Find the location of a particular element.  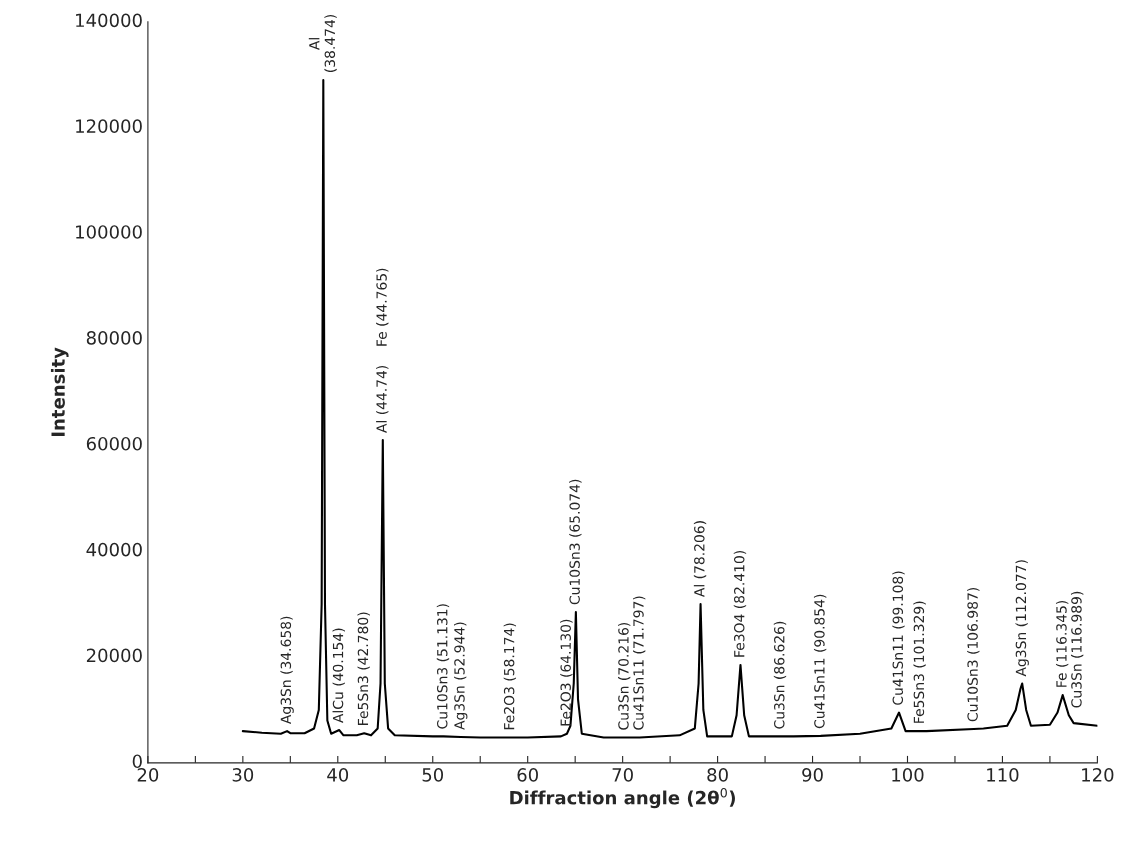

annotation: Al (38.474) is located at coordinates (322, 43).